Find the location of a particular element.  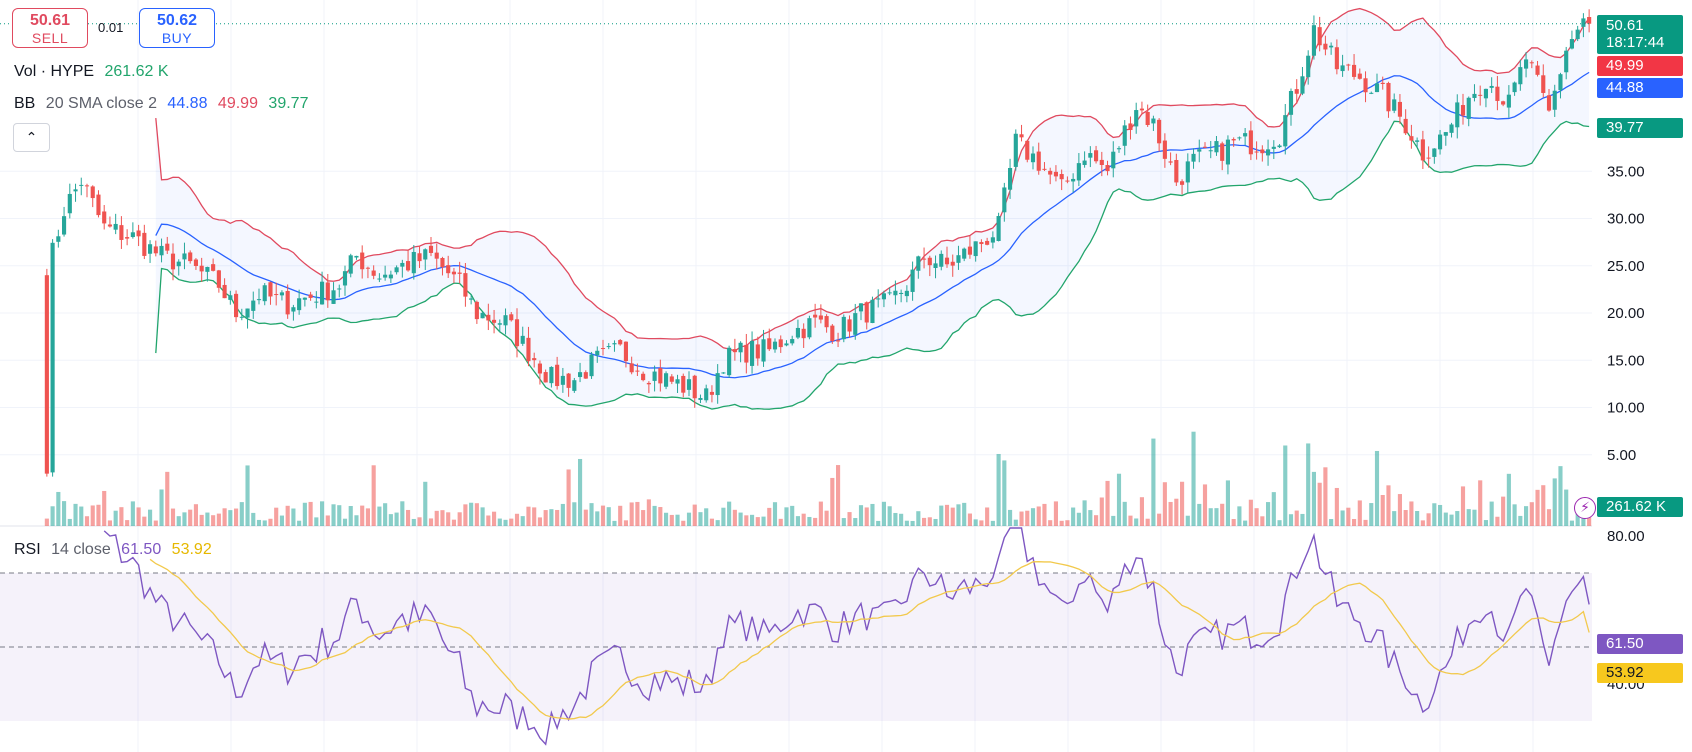

bb-legend-label: BB is located at coordinates (25, 103).